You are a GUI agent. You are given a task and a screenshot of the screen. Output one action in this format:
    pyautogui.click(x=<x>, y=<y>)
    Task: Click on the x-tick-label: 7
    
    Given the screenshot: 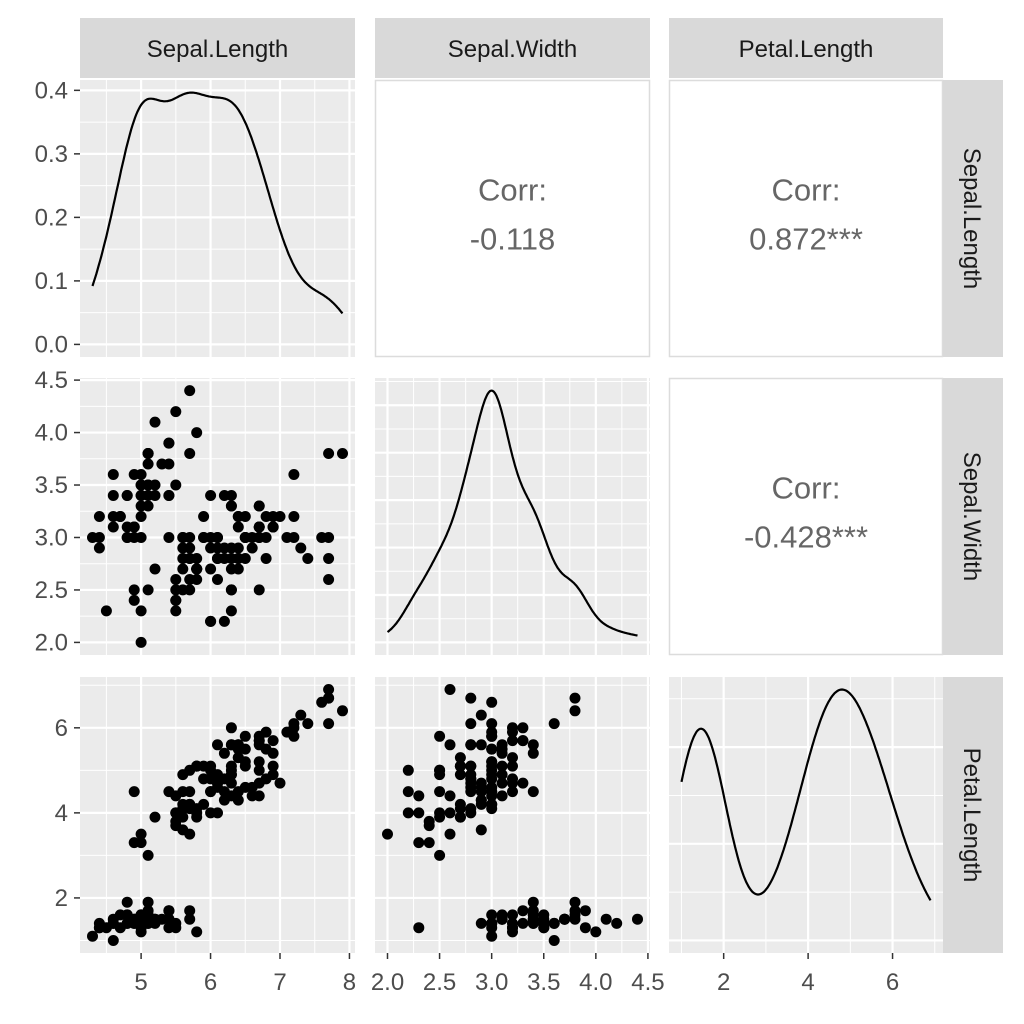 What is the action you would take?
    pyautogui.click(x=279, y=982)
    